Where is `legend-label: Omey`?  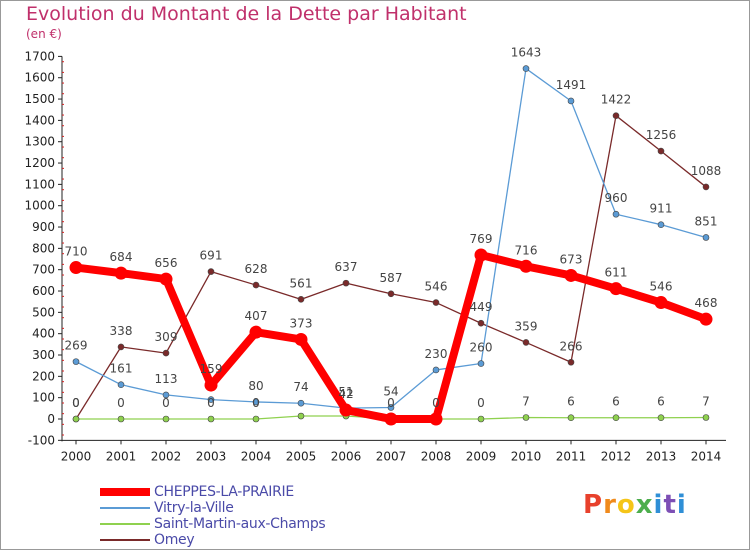
legend-label: Omey is located at coordinates (174, 540).